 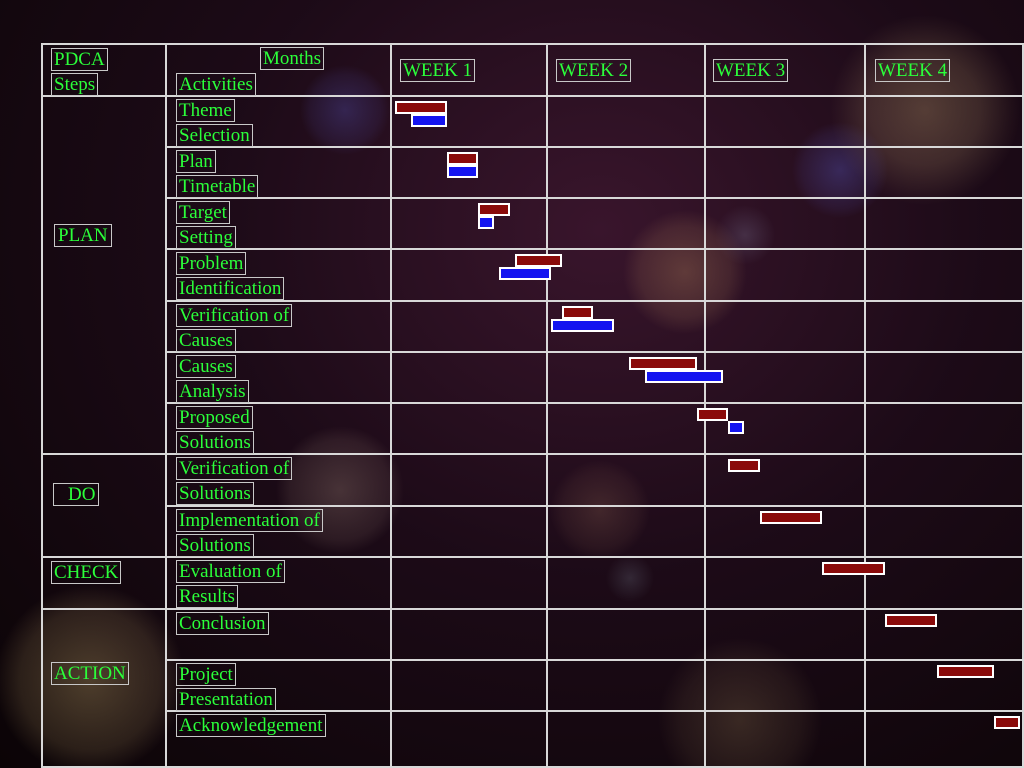 What do you see at coordinates (913, 70) in the screenshot?
I see `week-4-header: WEEK 4` at bounding box center [913, 70].